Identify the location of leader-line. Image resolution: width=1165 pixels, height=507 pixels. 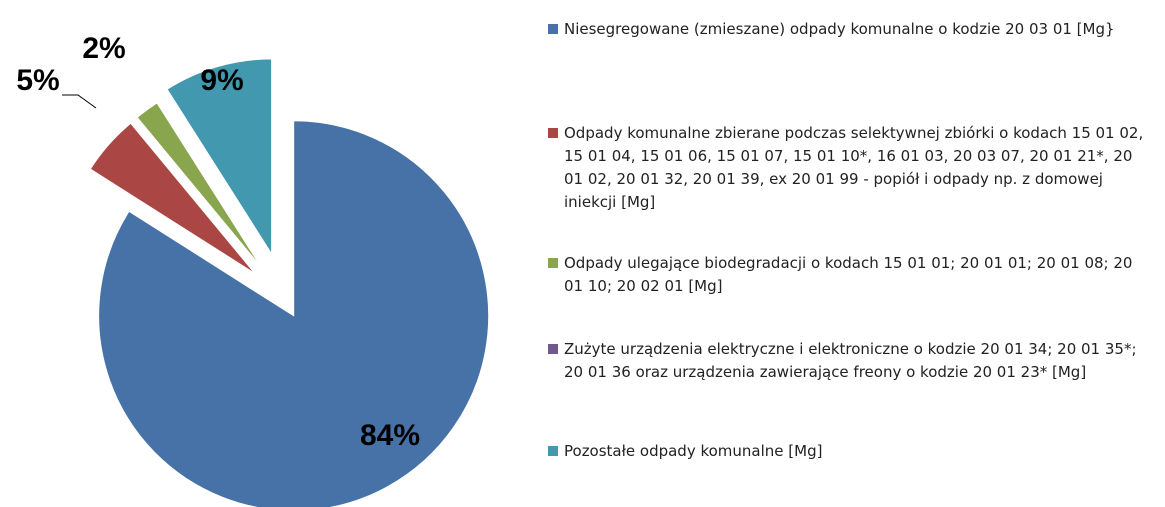
(79, 101).